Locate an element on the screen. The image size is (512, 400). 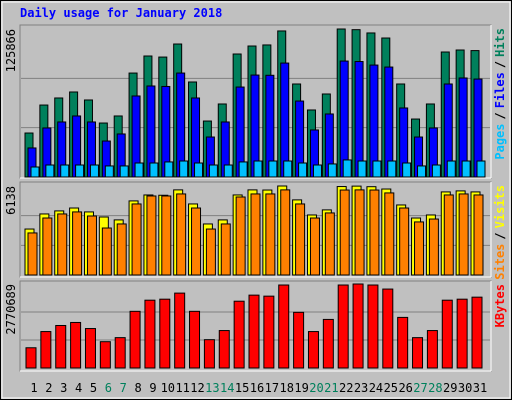
x-tick-label: 9 is located at coordinates (152, 388).